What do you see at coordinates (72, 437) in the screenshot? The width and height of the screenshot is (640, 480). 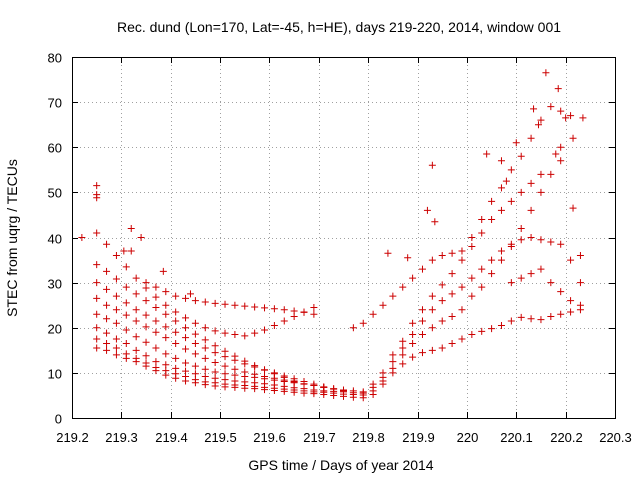 I see `x-tick-label: 219.2` at bounding box center [72, 437].